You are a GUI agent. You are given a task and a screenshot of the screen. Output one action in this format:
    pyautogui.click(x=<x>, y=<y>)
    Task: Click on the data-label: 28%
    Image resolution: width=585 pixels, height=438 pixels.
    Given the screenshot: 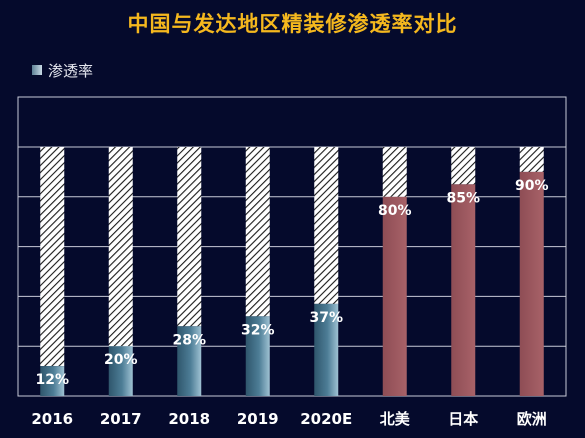 What is the action you would take?
    pyautogui.click(x=189, y=340)
    